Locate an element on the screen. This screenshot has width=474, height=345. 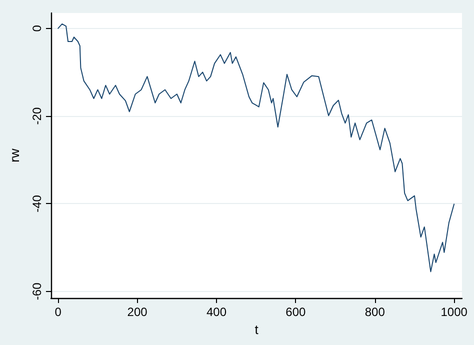
x-tick-label: 600 is located at coordinates (296, 312).